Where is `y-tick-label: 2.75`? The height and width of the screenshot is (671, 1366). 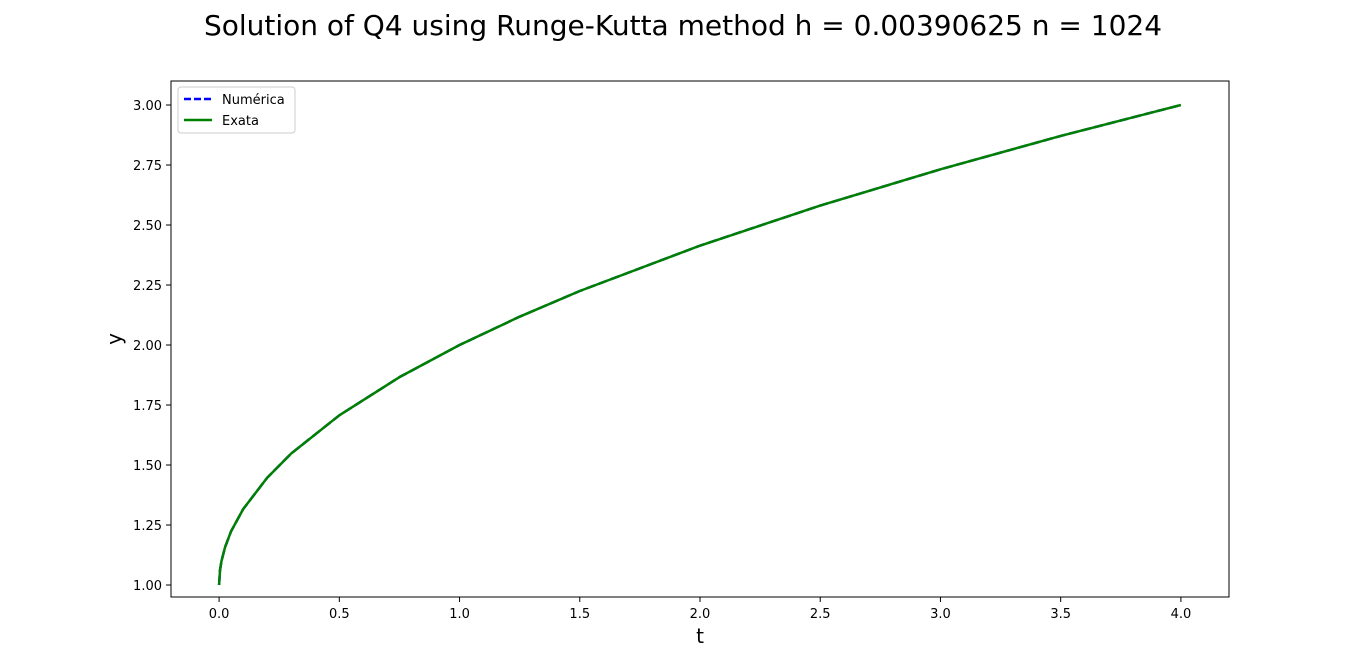
y-tick-label: 2.75 is located at coordinates (147, 166).